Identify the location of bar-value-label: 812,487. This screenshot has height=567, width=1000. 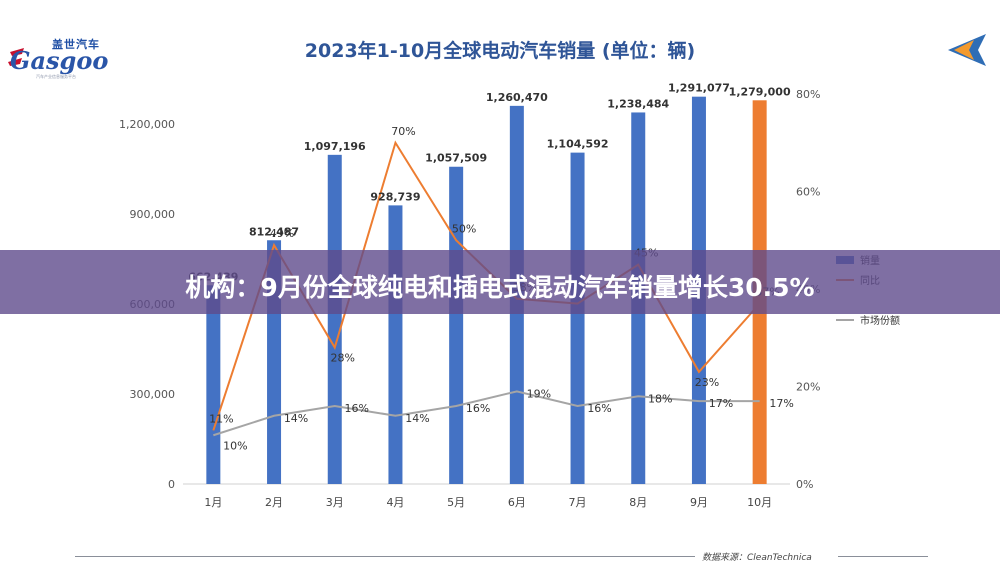
(274, 231).